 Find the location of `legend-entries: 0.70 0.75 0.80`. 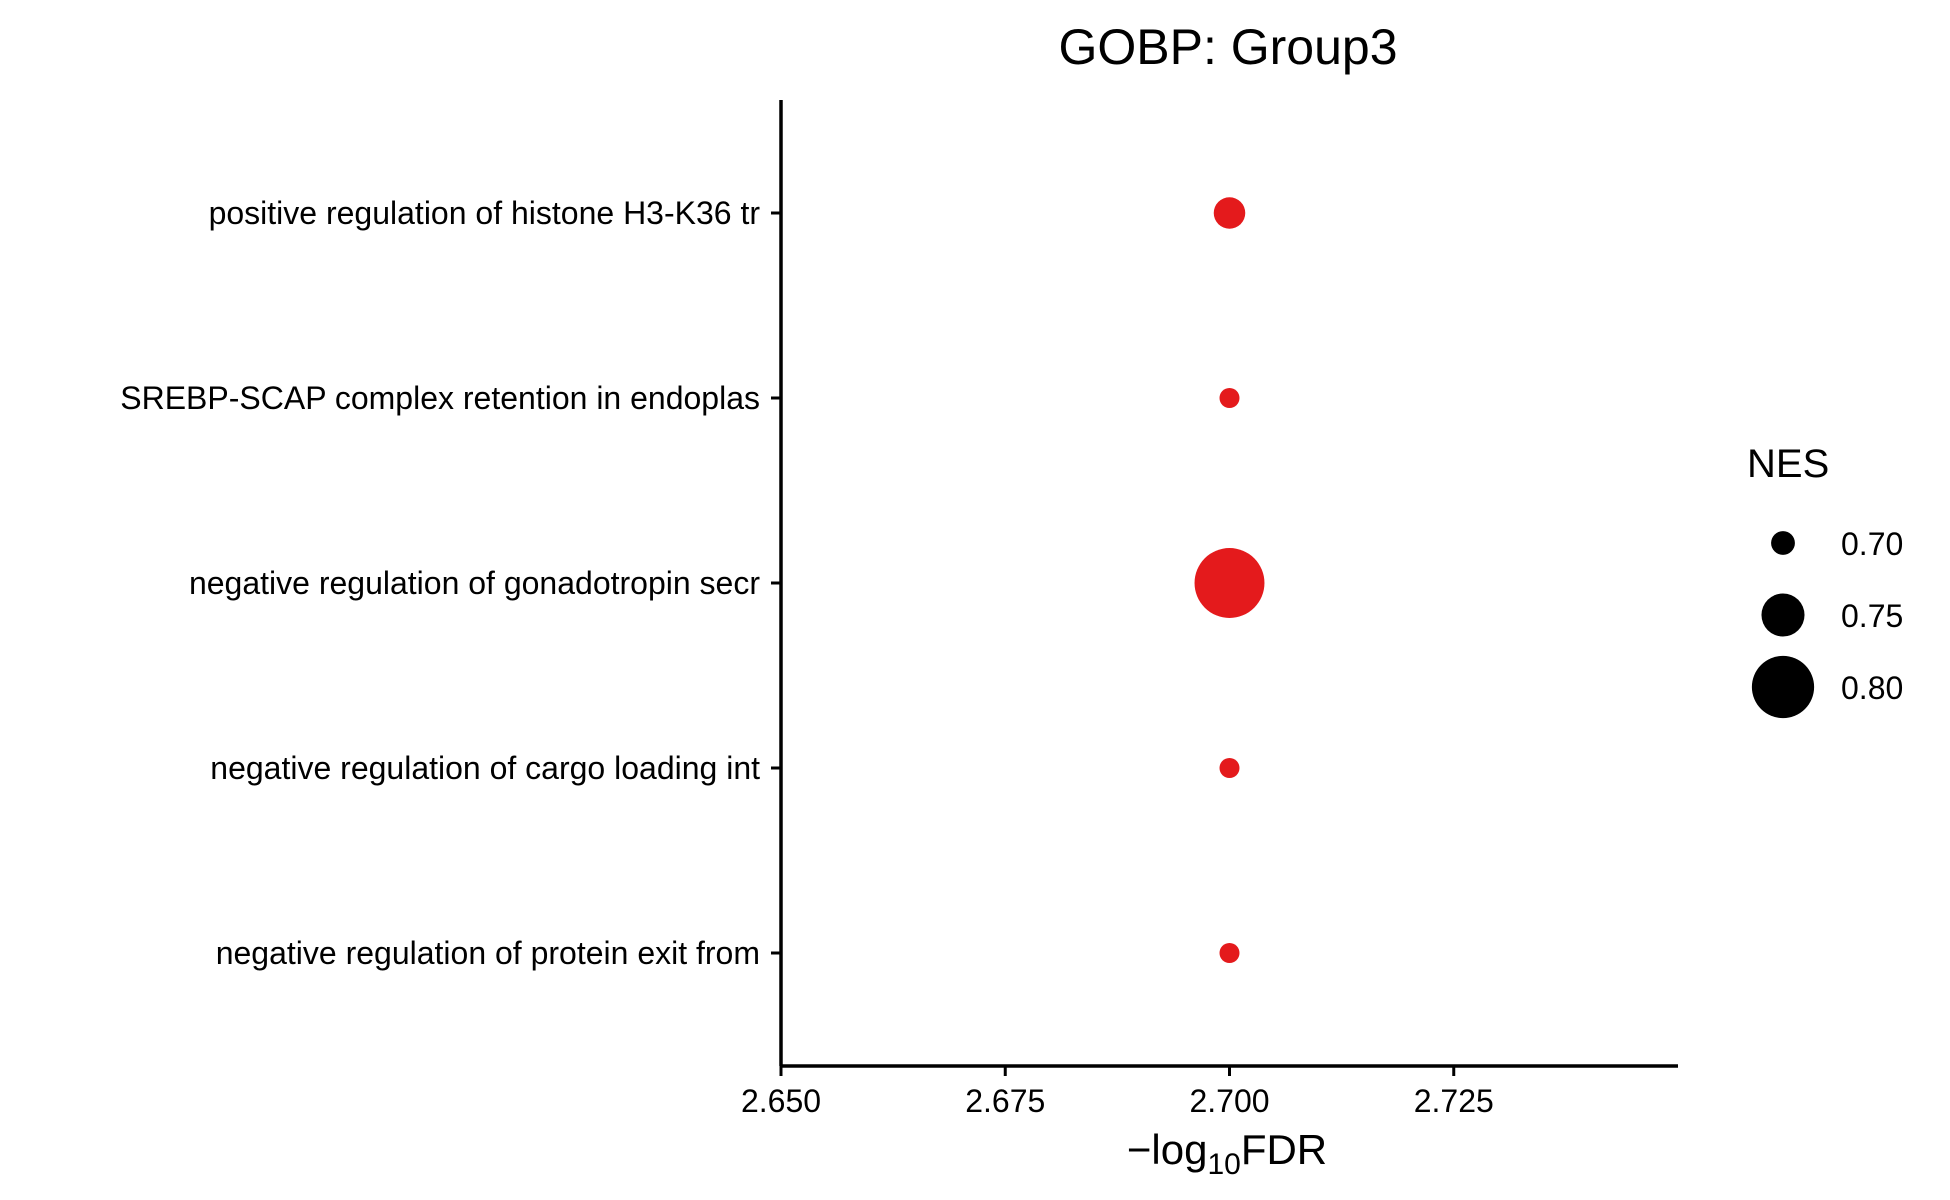

legend-entries: 0.70 0.75 0.80 is located at coordinates (1827, 622).